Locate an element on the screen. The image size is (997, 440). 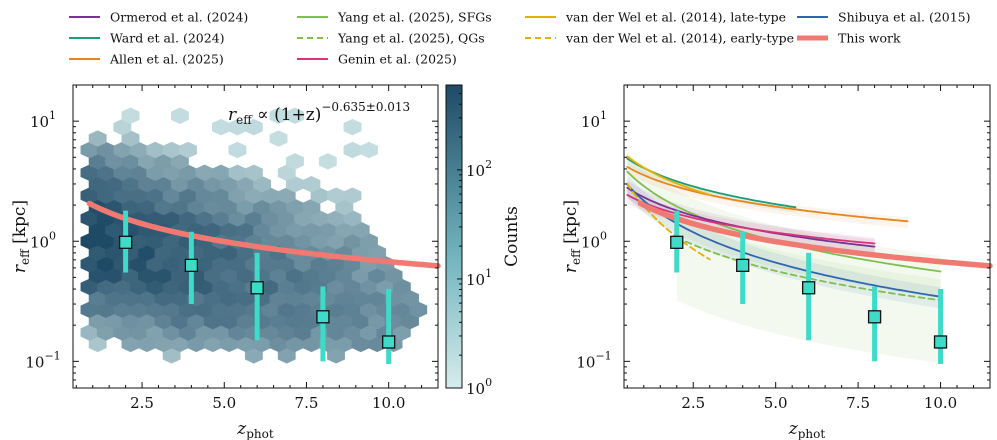
legend-item: Yang et al. (2025), SFGs is located at coordinates (394, 17).